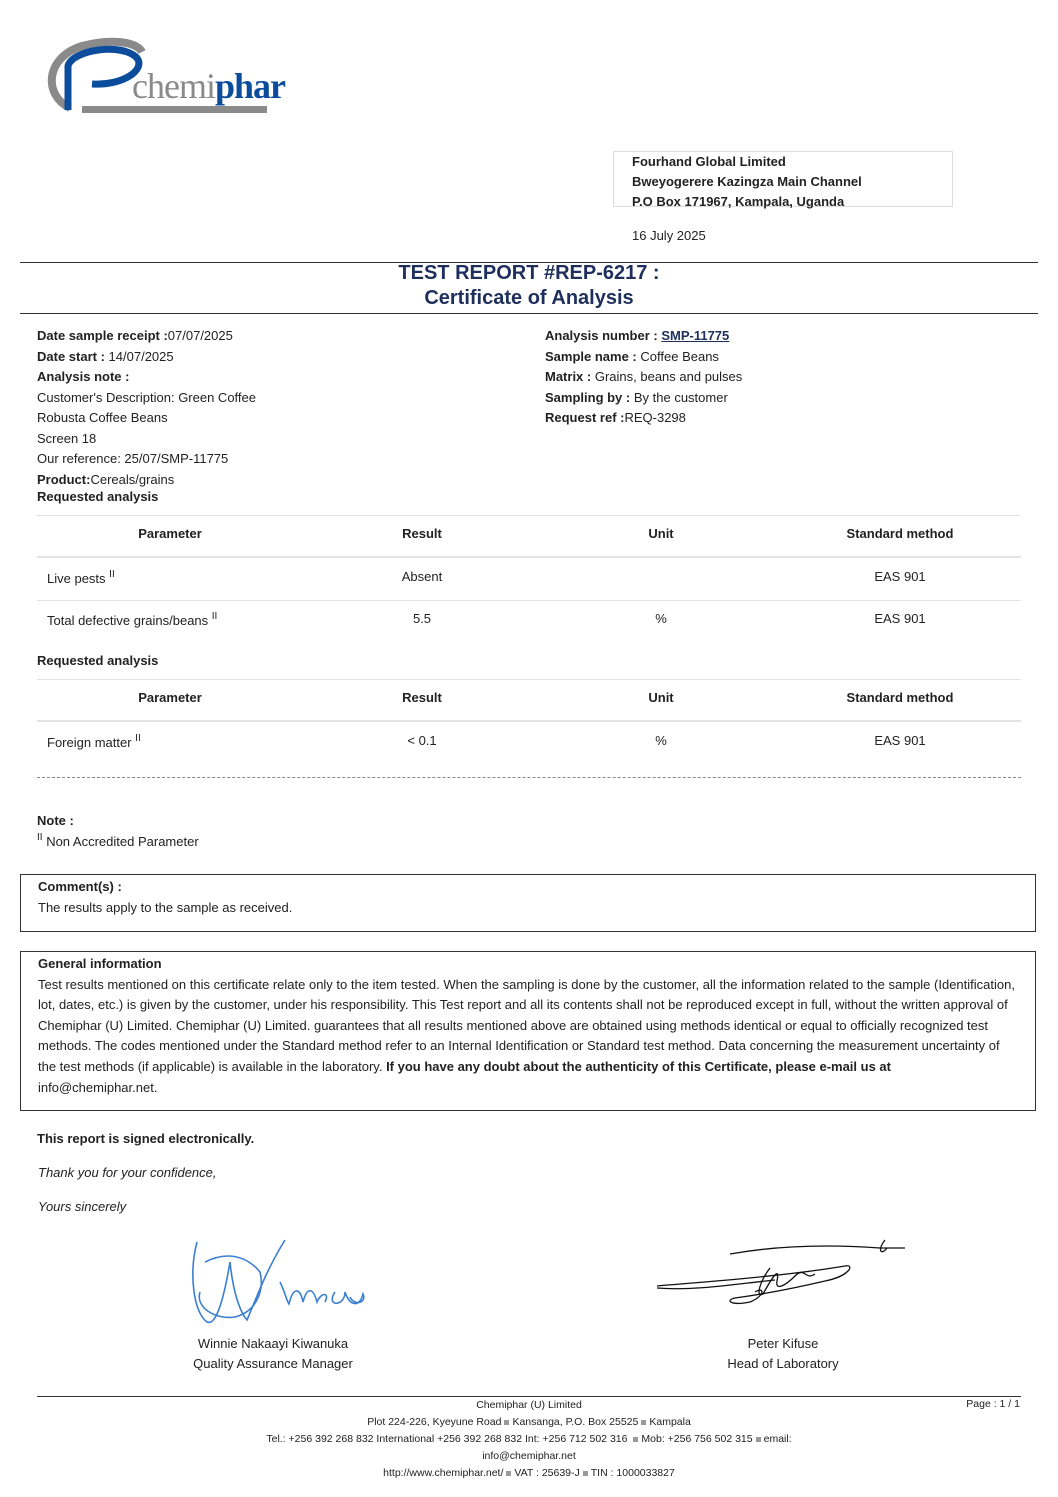 Image resolution: width=1058 pixels, height=1497 pixels. I want to click on comments-label: Comment(s) :, so click(80, 886).